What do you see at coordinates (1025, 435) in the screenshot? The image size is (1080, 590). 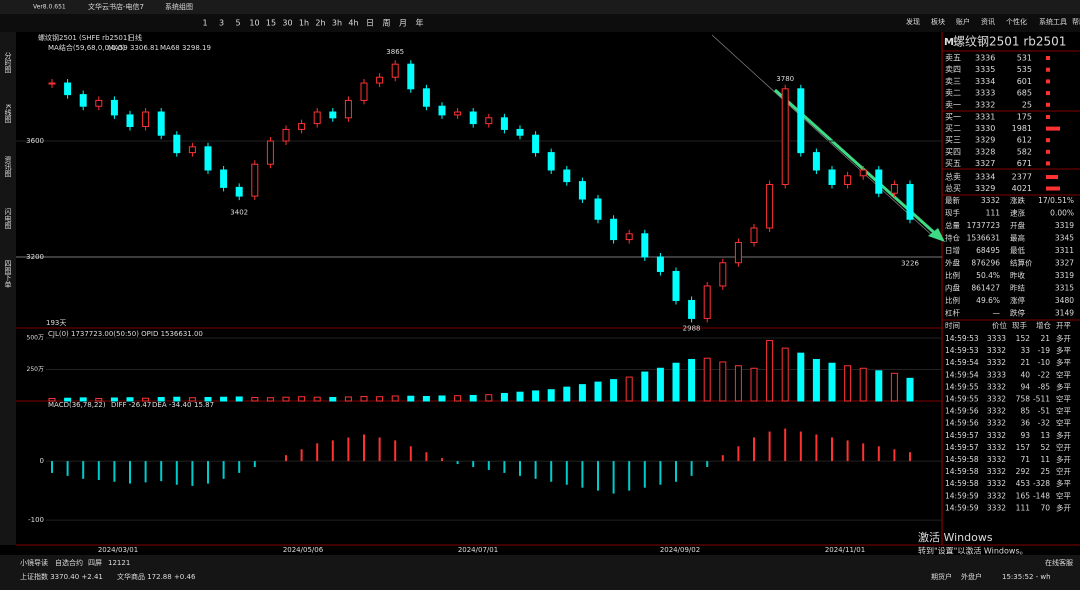 I see `trade-cell: 93` at bounding box center [1025, 435].